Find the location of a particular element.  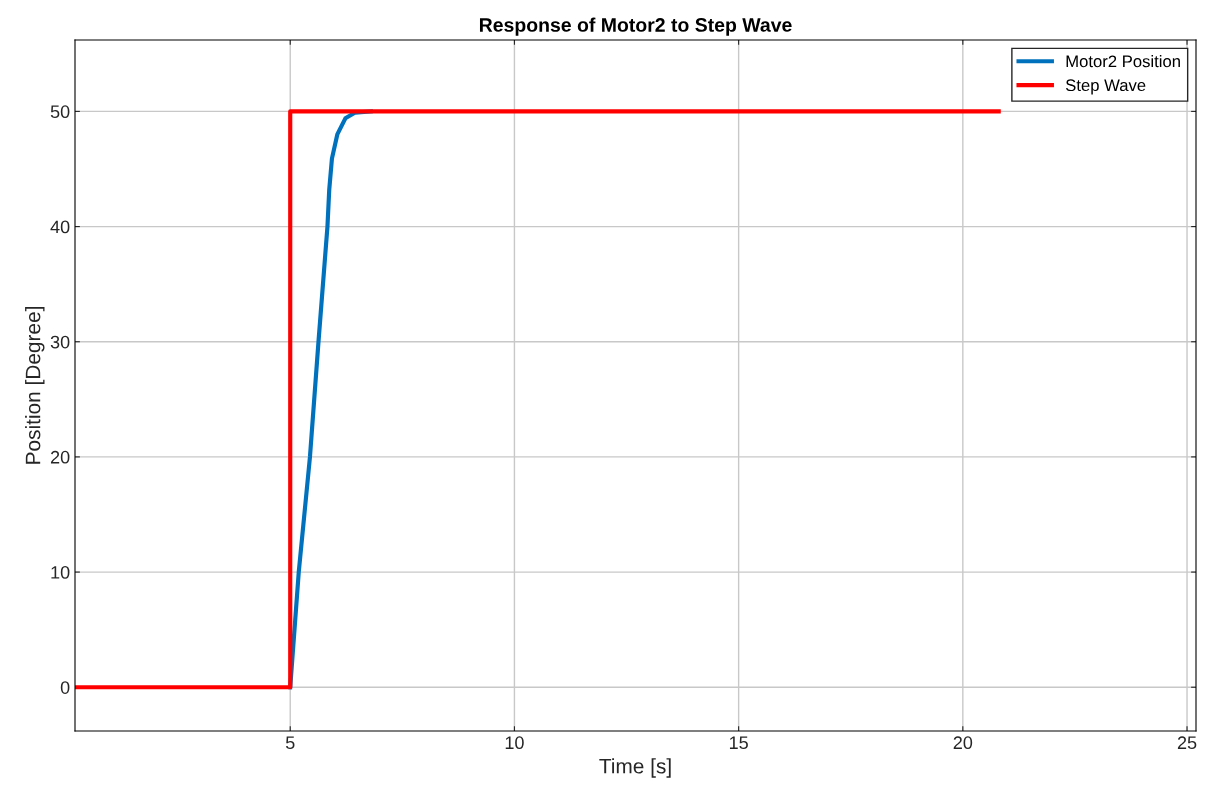

y-tick-label: 10 is located at coordinates (60, 572).